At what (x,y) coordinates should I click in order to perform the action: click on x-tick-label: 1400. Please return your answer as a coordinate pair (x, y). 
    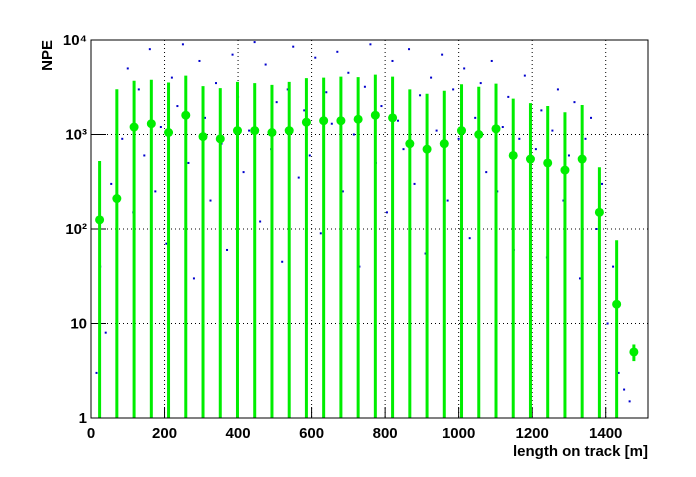
    Looking at the image, I should click on (605, 433).